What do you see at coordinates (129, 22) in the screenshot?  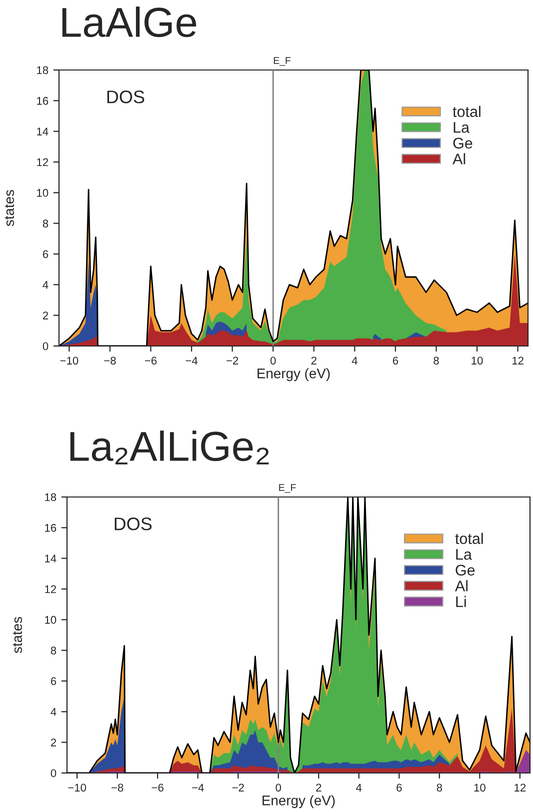 I see `chart-title: LaAlGe` at bounding box center [129, 22].